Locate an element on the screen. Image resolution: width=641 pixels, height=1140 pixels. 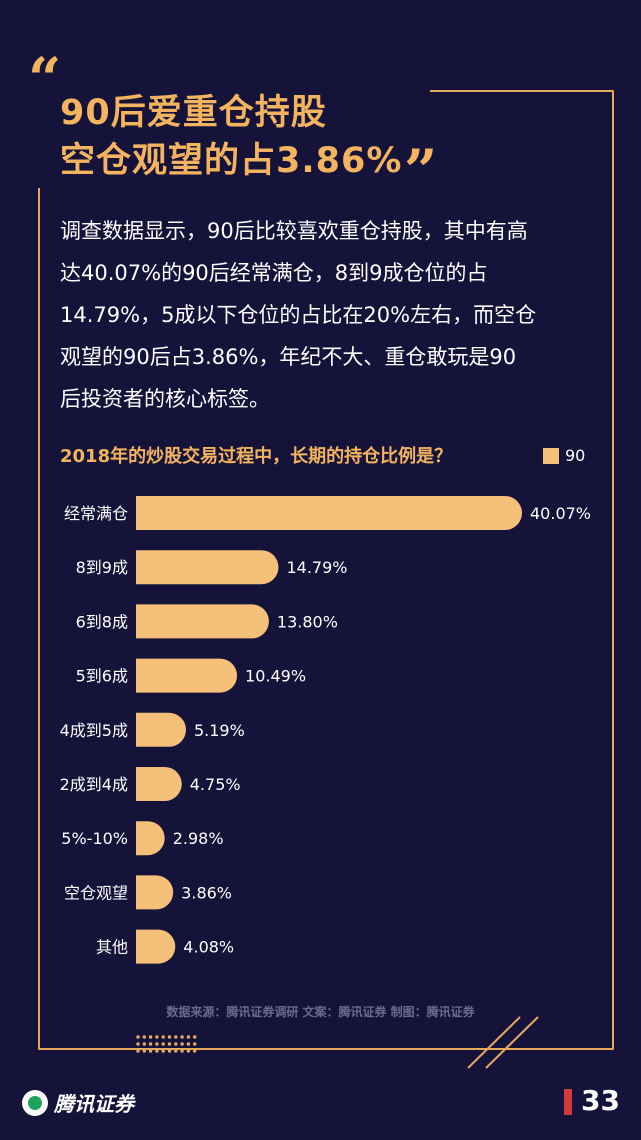
value-label: 14.79% is located at coordinates (316, 567).